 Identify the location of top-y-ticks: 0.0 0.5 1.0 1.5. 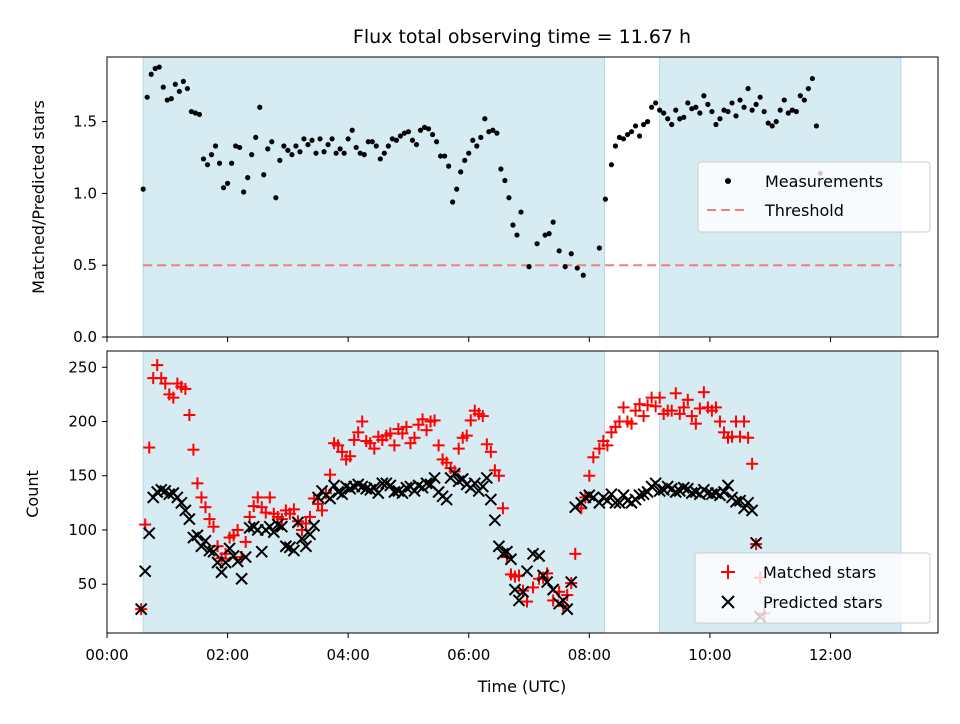
(90, 229).